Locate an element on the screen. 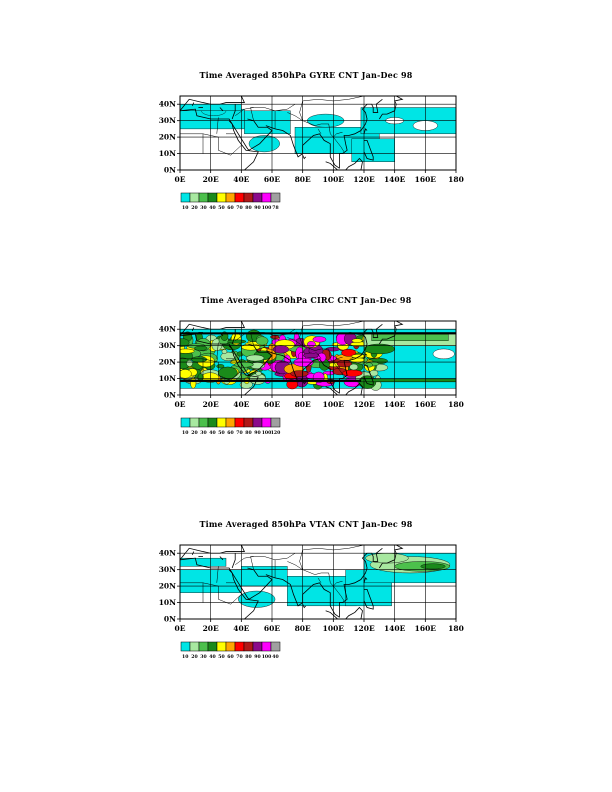 This screenshot has height=792, width=612. x-tick-label: 80E is located at coordinates (303, 404).